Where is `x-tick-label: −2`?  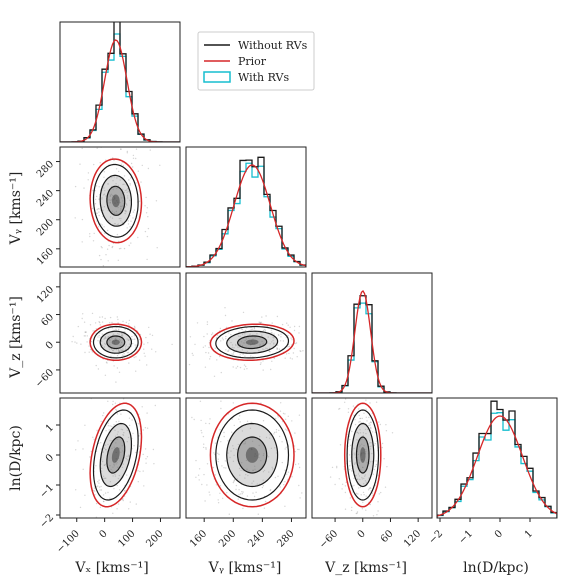 x-tick-label: −2 is located at coordinates (436, 537).